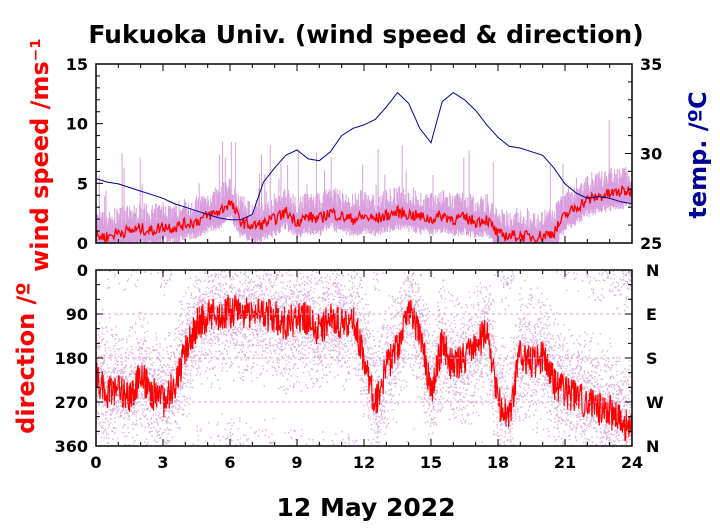  What do you see at coordinates (431, 462) in the screenshot?
I see `hour-tick-label: 15` at bounding box center [431, 462].